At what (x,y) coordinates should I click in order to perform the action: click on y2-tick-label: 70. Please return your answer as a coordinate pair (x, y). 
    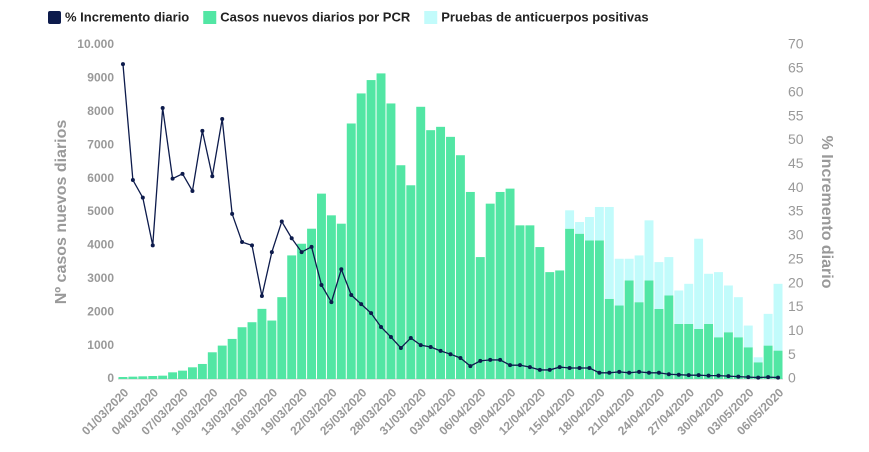
    Looking at the image, I should click on (796, 44).